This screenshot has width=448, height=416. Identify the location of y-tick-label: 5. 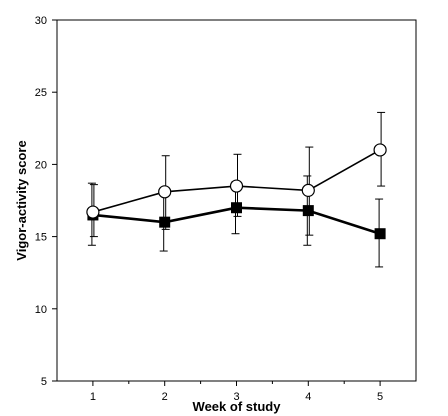
(44, 382).